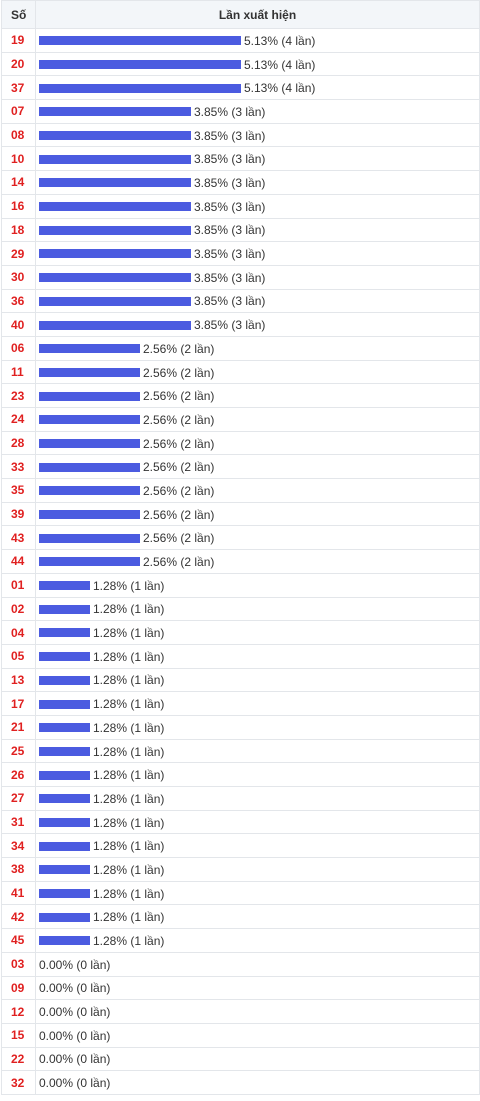 Image resolution: width=480 pixels, height=1101 pixels. What do you see at coordinates (240, 822) in the screenshot?
I see `table-row: 31 1.28% (1 lần)` at bounding box center [240, 822].